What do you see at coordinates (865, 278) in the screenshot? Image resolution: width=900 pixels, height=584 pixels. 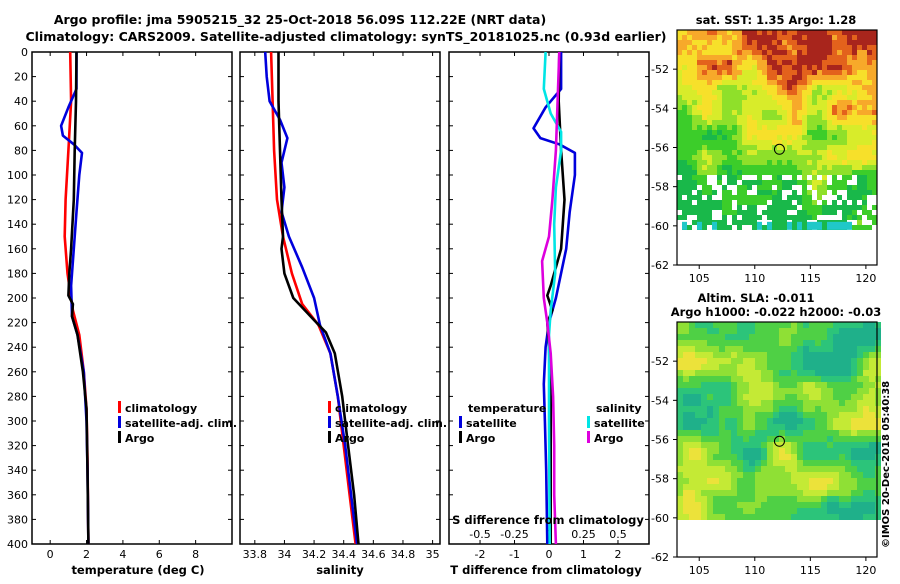 I see `lon-tick-label: 120` at bounding box center [865, 278].